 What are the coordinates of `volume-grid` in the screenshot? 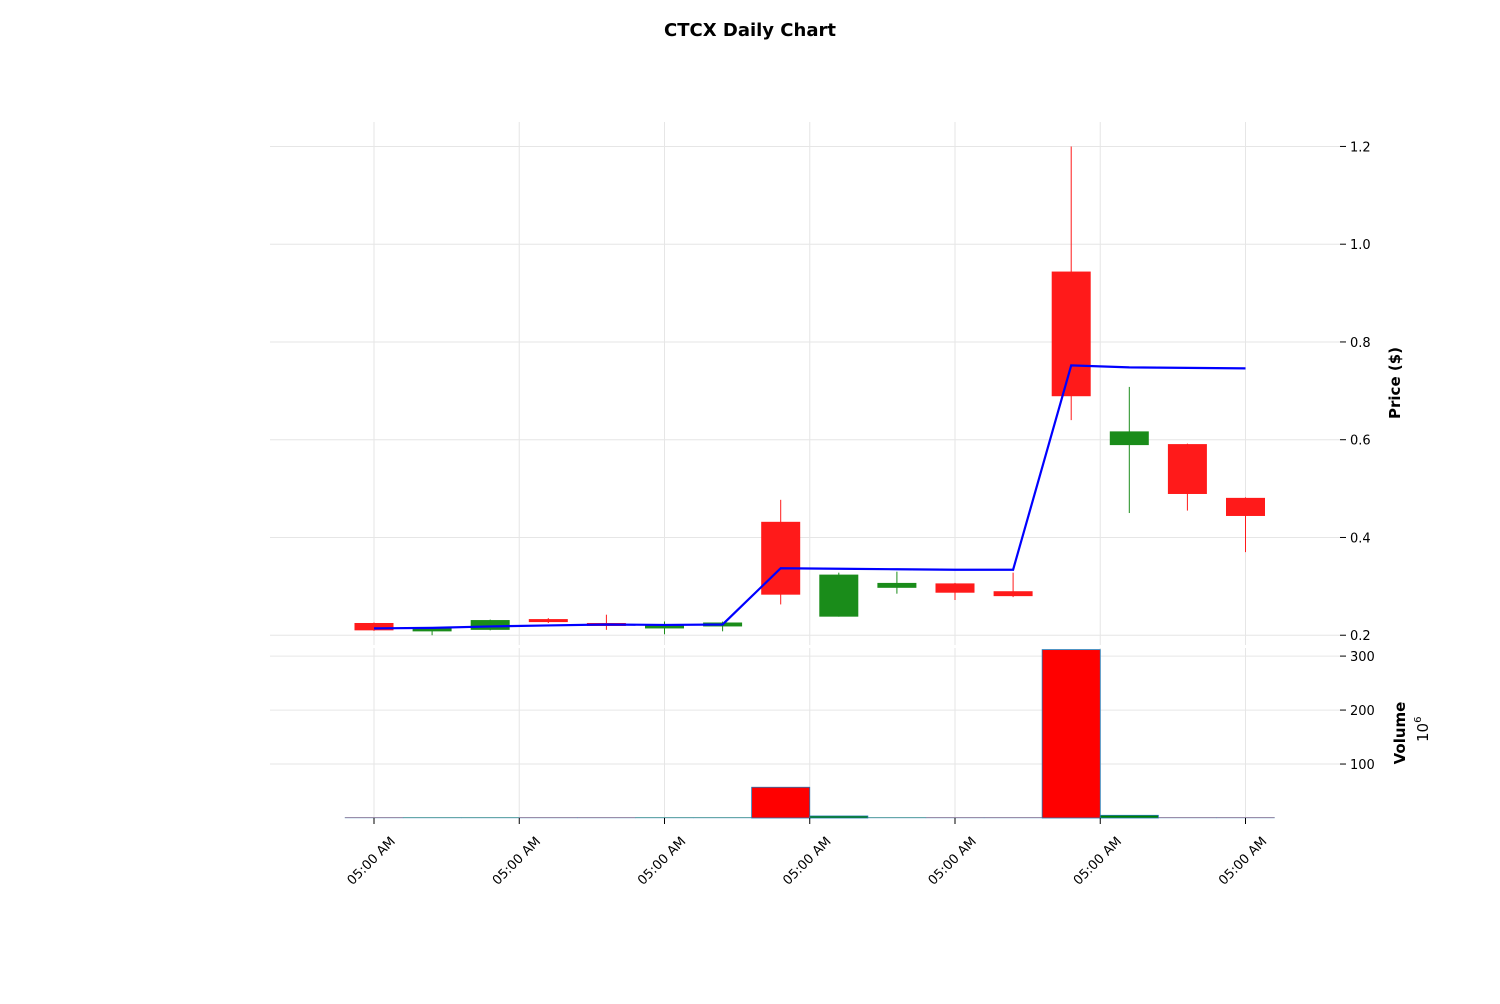 It's located at (805, 710).